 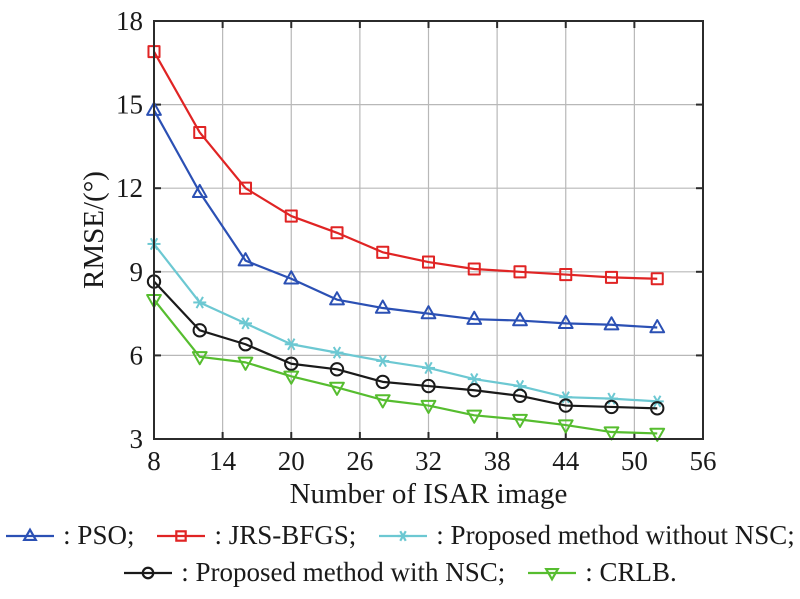 What do you see at coordinates (137, 272) in the screenshot?
I see `svg-text: 9` at bounding box center [137, 272].